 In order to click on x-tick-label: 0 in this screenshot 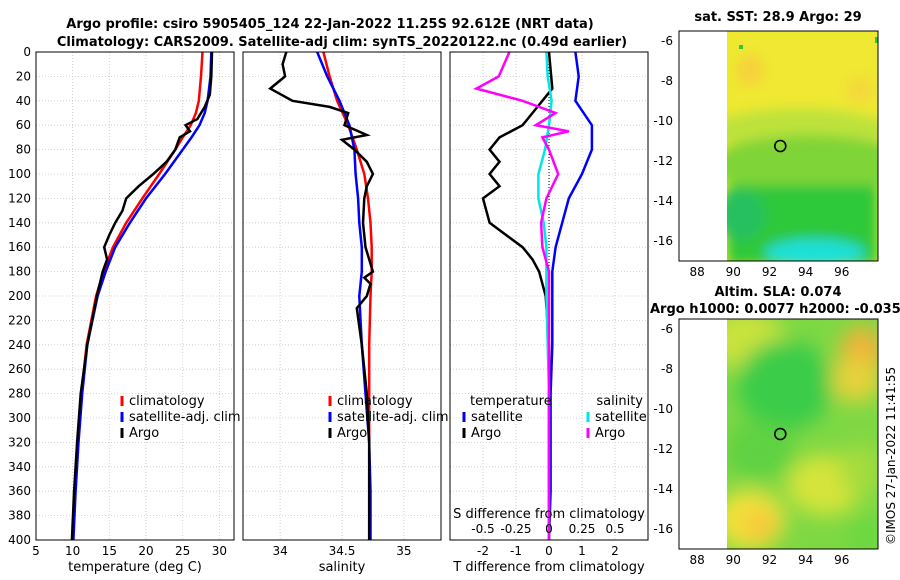, I will do `click(549, 551)`.